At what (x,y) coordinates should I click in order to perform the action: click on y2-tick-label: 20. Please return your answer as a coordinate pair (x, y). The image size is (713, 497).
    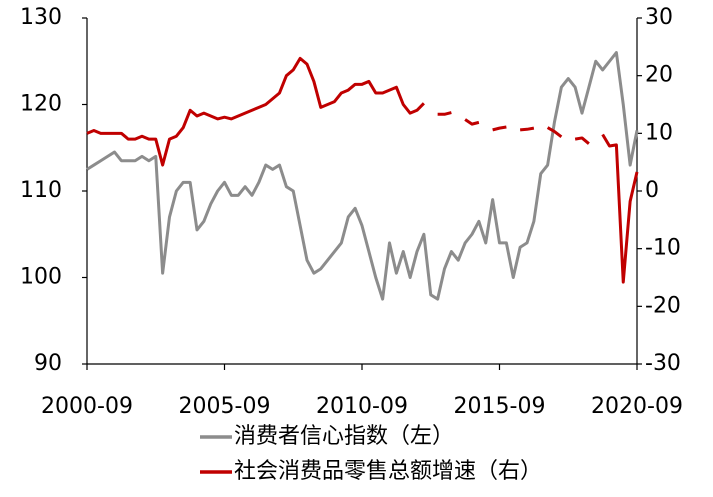
    Looking at the image, I should click on (659, 75).